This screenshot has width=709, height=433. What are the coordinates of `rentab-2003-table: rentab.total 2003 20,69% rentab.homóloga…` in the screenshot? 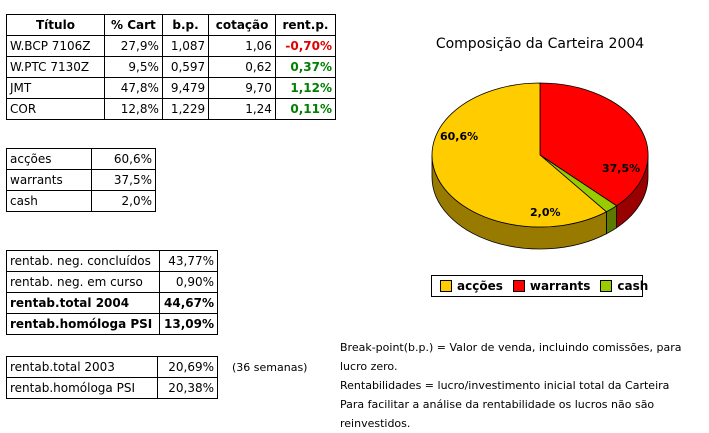 It's located at (112, 377).